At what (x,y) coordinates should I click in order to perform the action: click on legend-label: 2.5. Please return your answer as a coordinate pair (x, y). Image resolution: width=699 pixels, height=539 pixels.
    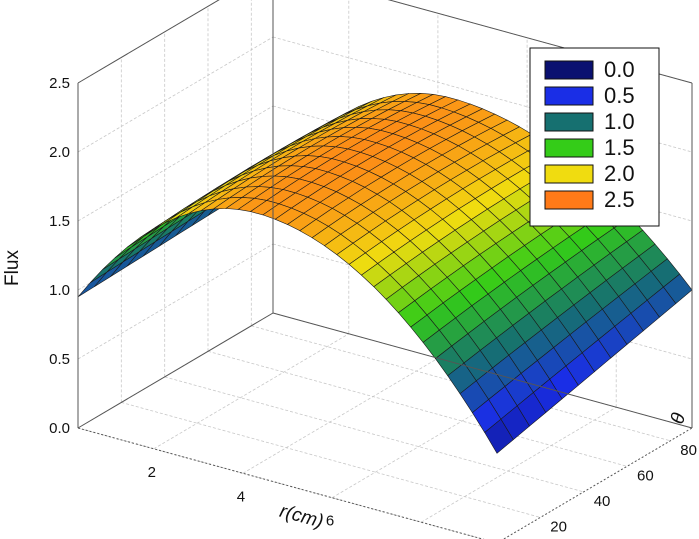
    Looking at the image, I should click on (619, 199).